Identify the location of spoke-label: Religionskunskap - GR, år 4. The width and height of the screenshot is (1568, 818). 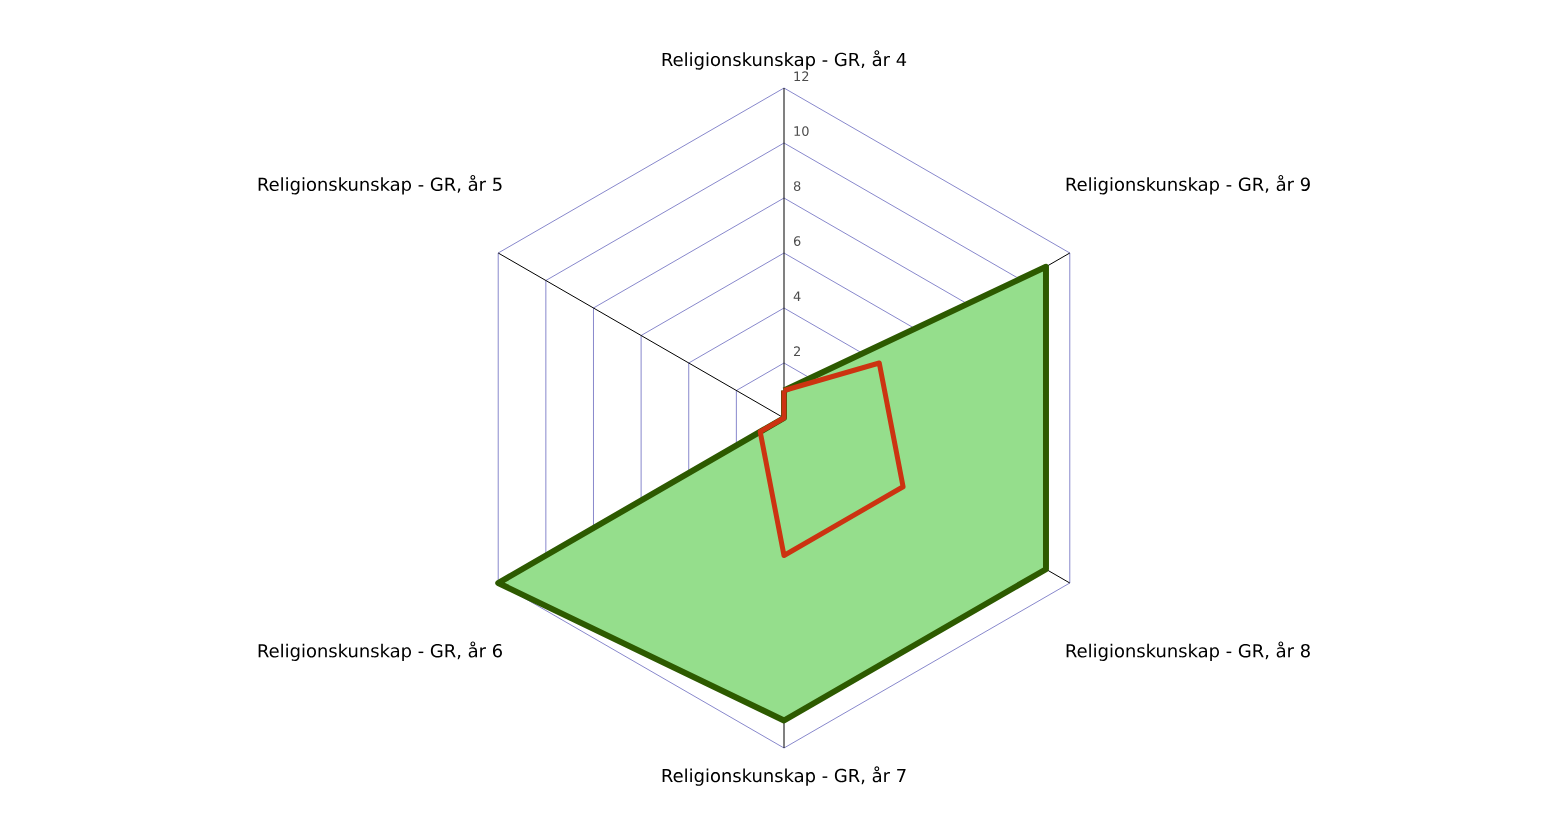
(784, 60).